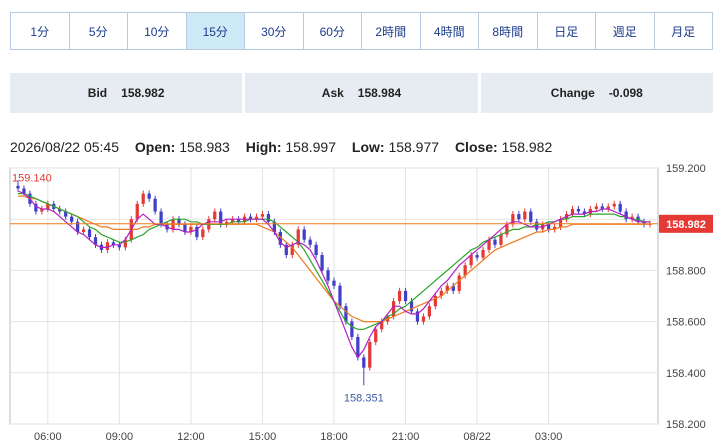 The image size is (720, 444). What do you see at coordinates (40, 31) in the screenshot?
I see `tab-1min: 1分` at bounding box center [40, 31].